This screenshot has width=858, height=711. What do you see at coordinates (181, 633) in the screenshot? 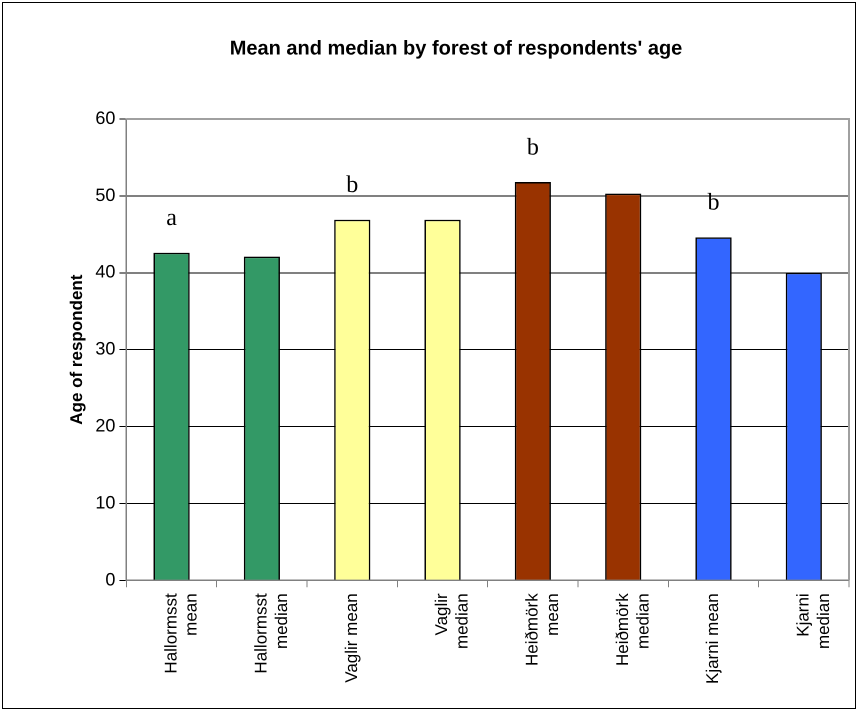
I see `x-tick-label: Hallormsst mean` at bounding box center [181, 633].